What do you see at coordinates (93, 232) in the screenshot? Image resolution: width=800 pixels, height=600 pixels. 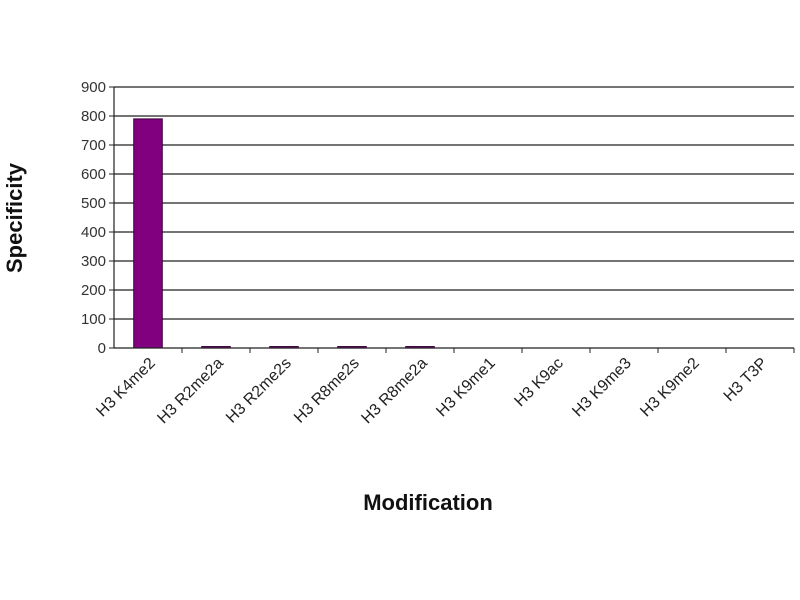 I see `y-tick-label: 400` at bounding box center [93, 232].